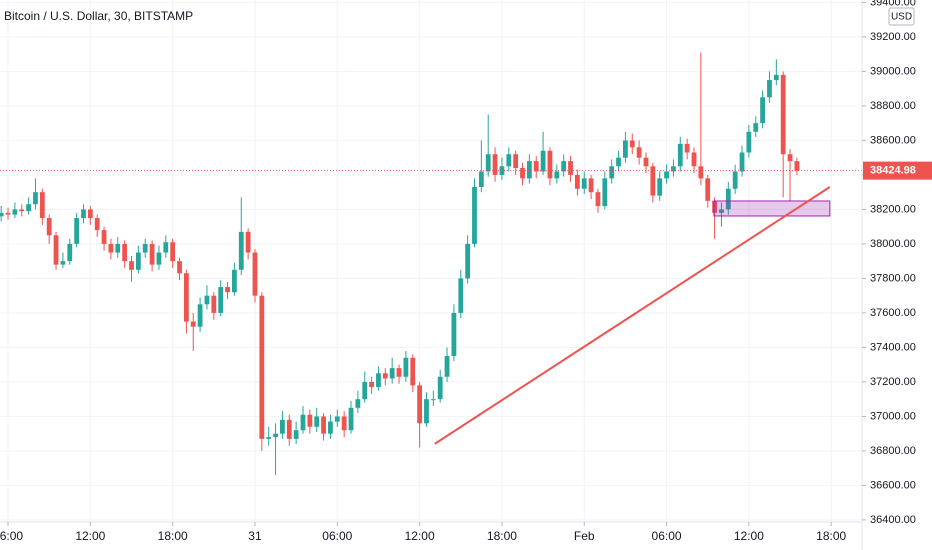 This screenshot has width=932, height=550. Describe the element at coordinates (893, 140) in the screenshot. I see `y-tick-label: 38600.00` at that location.